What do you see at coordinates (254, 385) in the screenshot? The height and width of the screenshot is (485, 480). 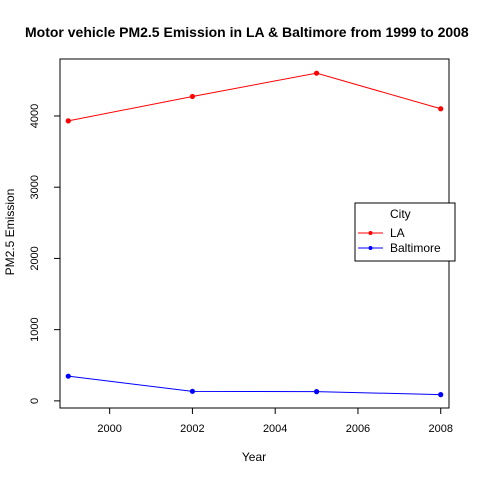 I see `series-line-baltimore` at bounding box center [254, 385].